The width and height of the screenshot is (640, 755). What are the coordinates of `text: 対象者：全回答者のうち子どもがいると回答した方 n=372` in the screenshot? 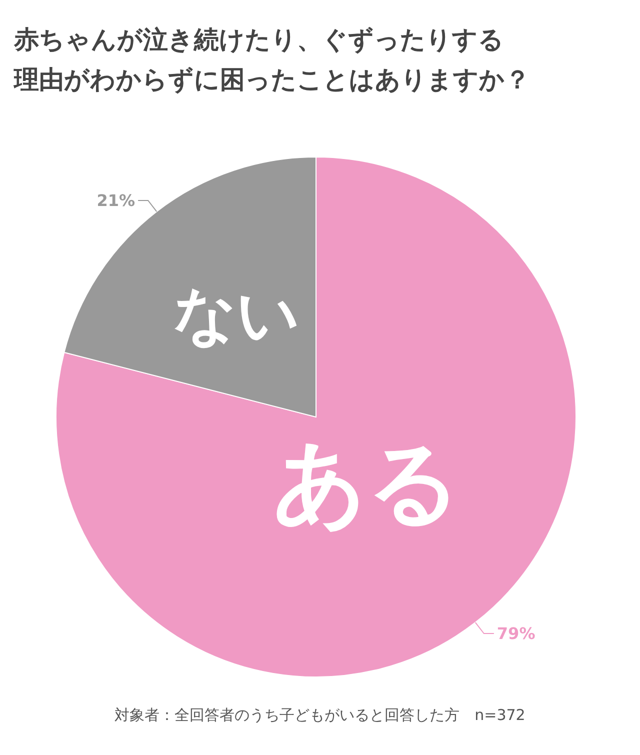 It's located at (320, 715).